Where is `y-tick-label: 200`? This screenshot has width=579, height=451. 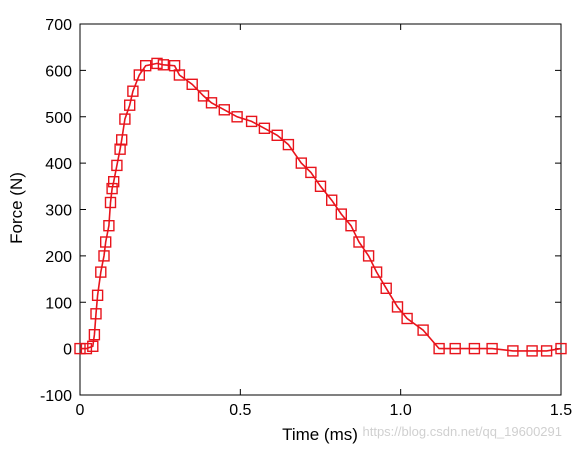 y-tick-label: 200 is located at coordinates (58, 257).